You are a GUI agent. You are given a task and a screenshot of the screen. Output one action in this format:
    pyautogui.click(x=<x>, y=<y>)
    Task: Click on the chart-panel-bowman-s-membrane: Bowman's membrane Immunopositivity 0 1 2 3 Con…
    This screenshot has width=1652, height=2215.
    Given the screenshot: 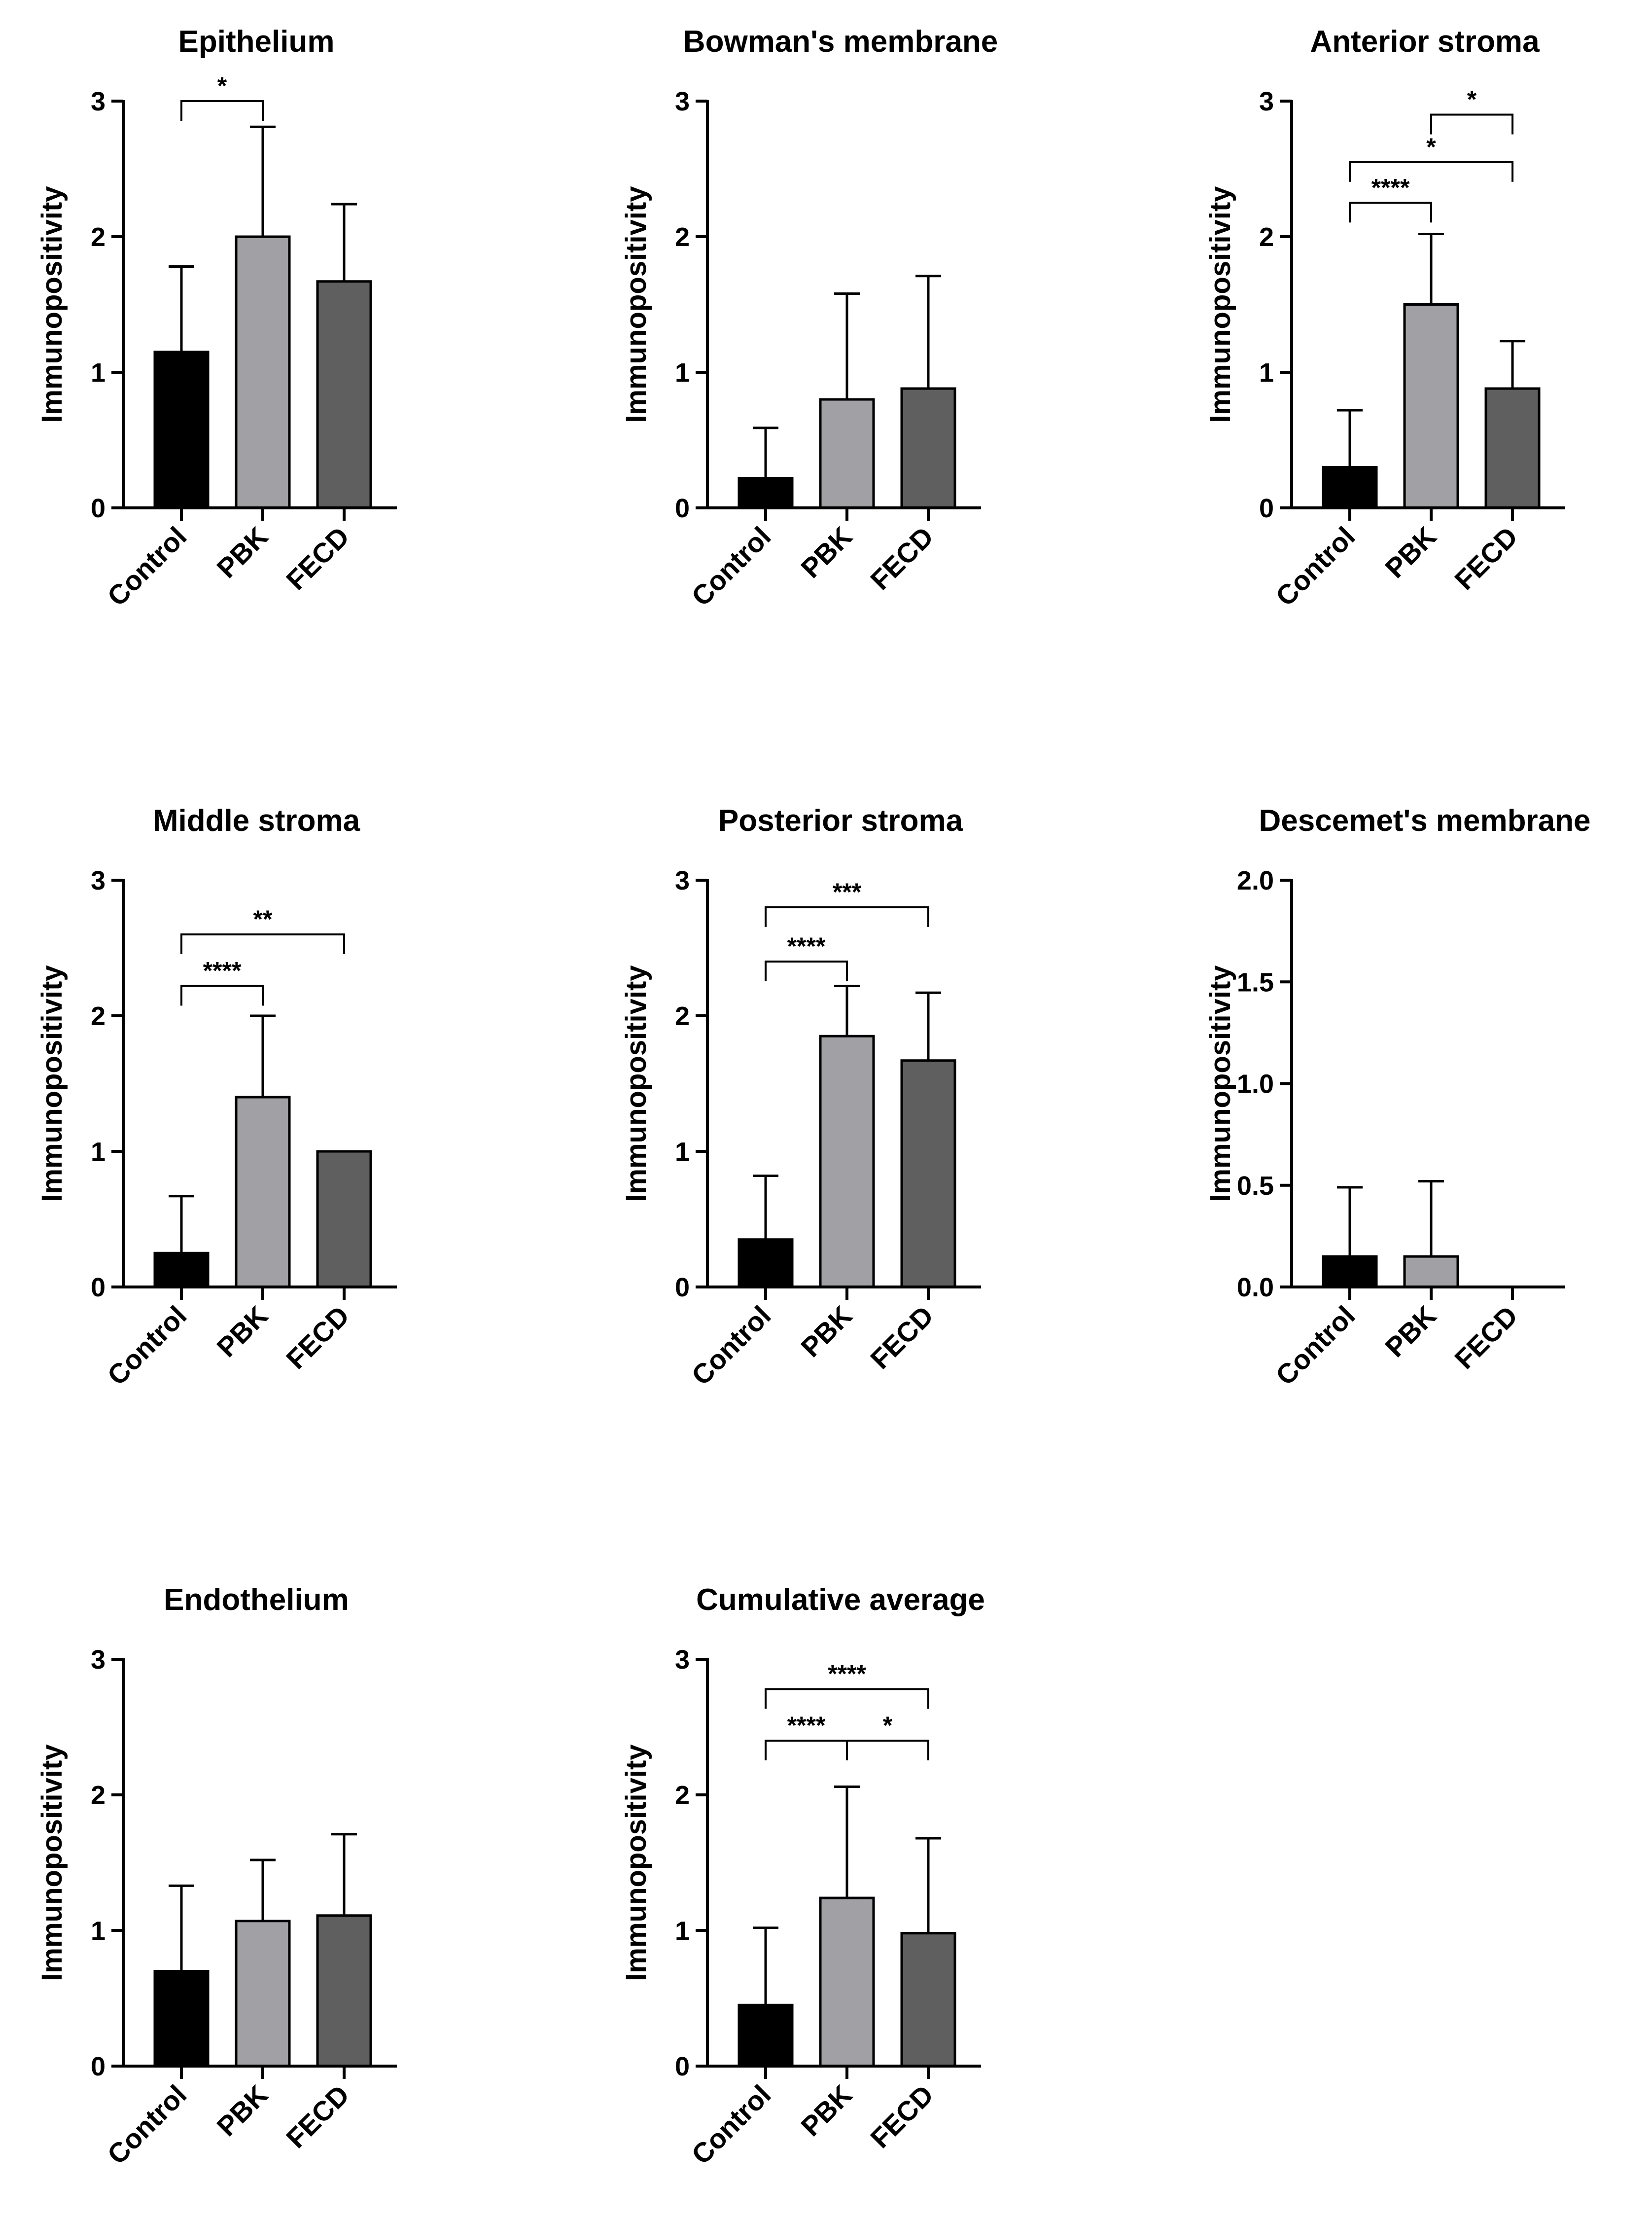 What is the action you would take?
    pyautogui.click(x=809, y=319)
    